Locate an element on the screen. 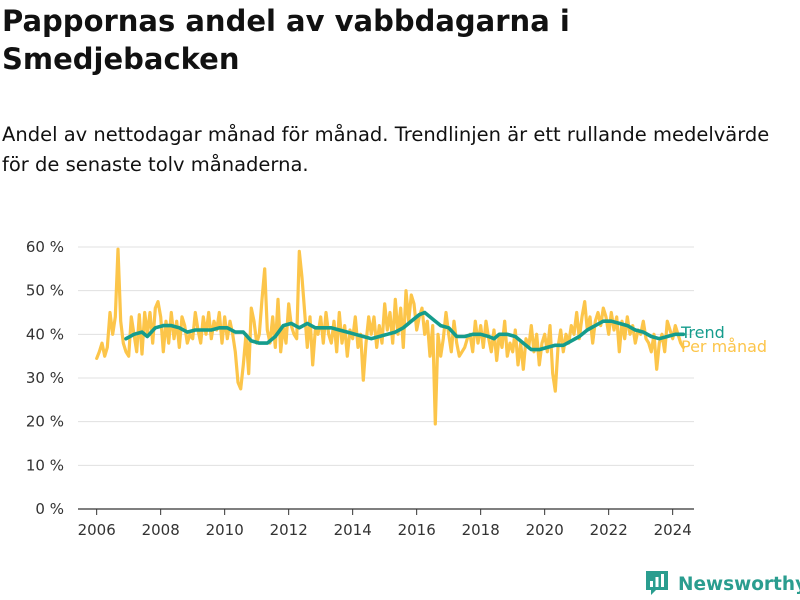  x-tick-label: 2006 is located at coordinates (97, 530).